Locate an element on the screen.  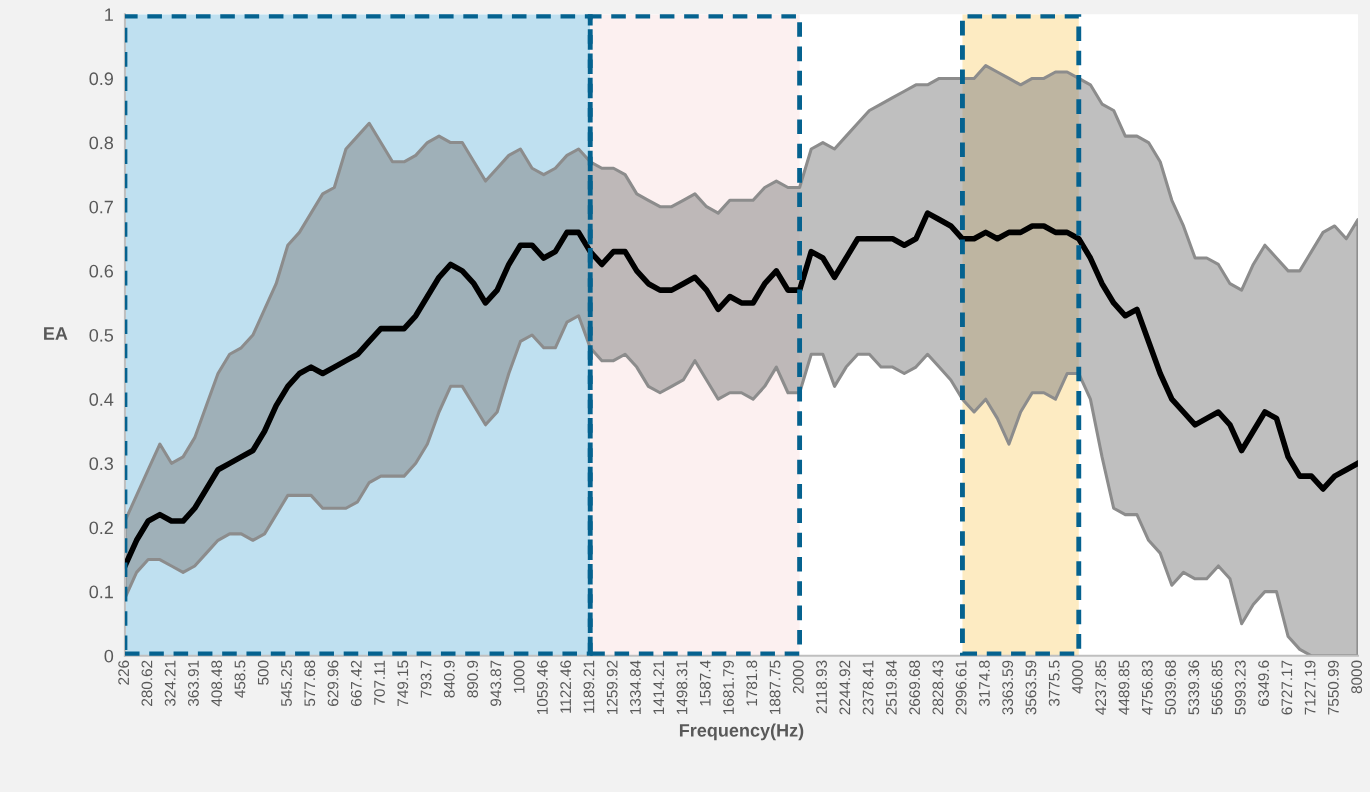
x-tick-label: 8000 is located at coordinates (1357, 677).